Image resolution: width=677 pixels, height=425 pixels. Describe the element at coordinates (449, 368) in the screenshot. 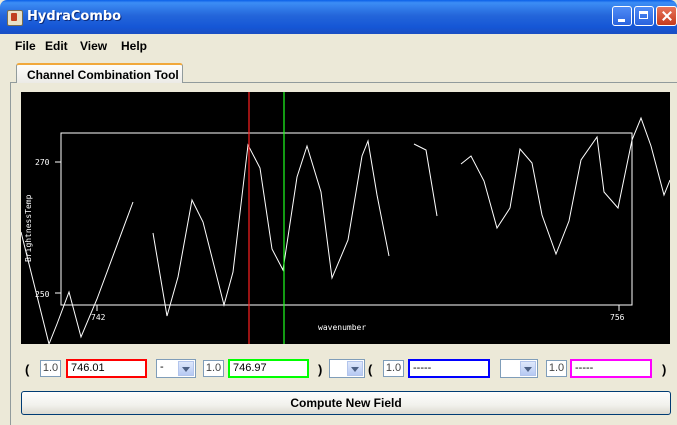

I see `channel-3-field: -----` at that location.